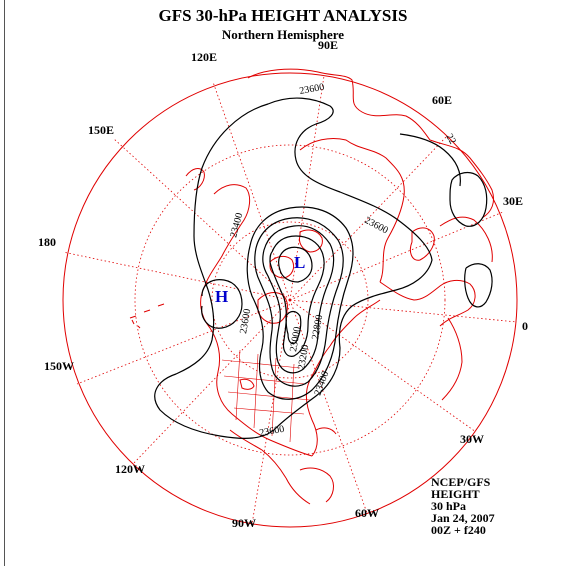 The image size is (566, 566). Describe the element at coordinates (316, 485) in the screenshot. I see `coast-south-america` at that location.